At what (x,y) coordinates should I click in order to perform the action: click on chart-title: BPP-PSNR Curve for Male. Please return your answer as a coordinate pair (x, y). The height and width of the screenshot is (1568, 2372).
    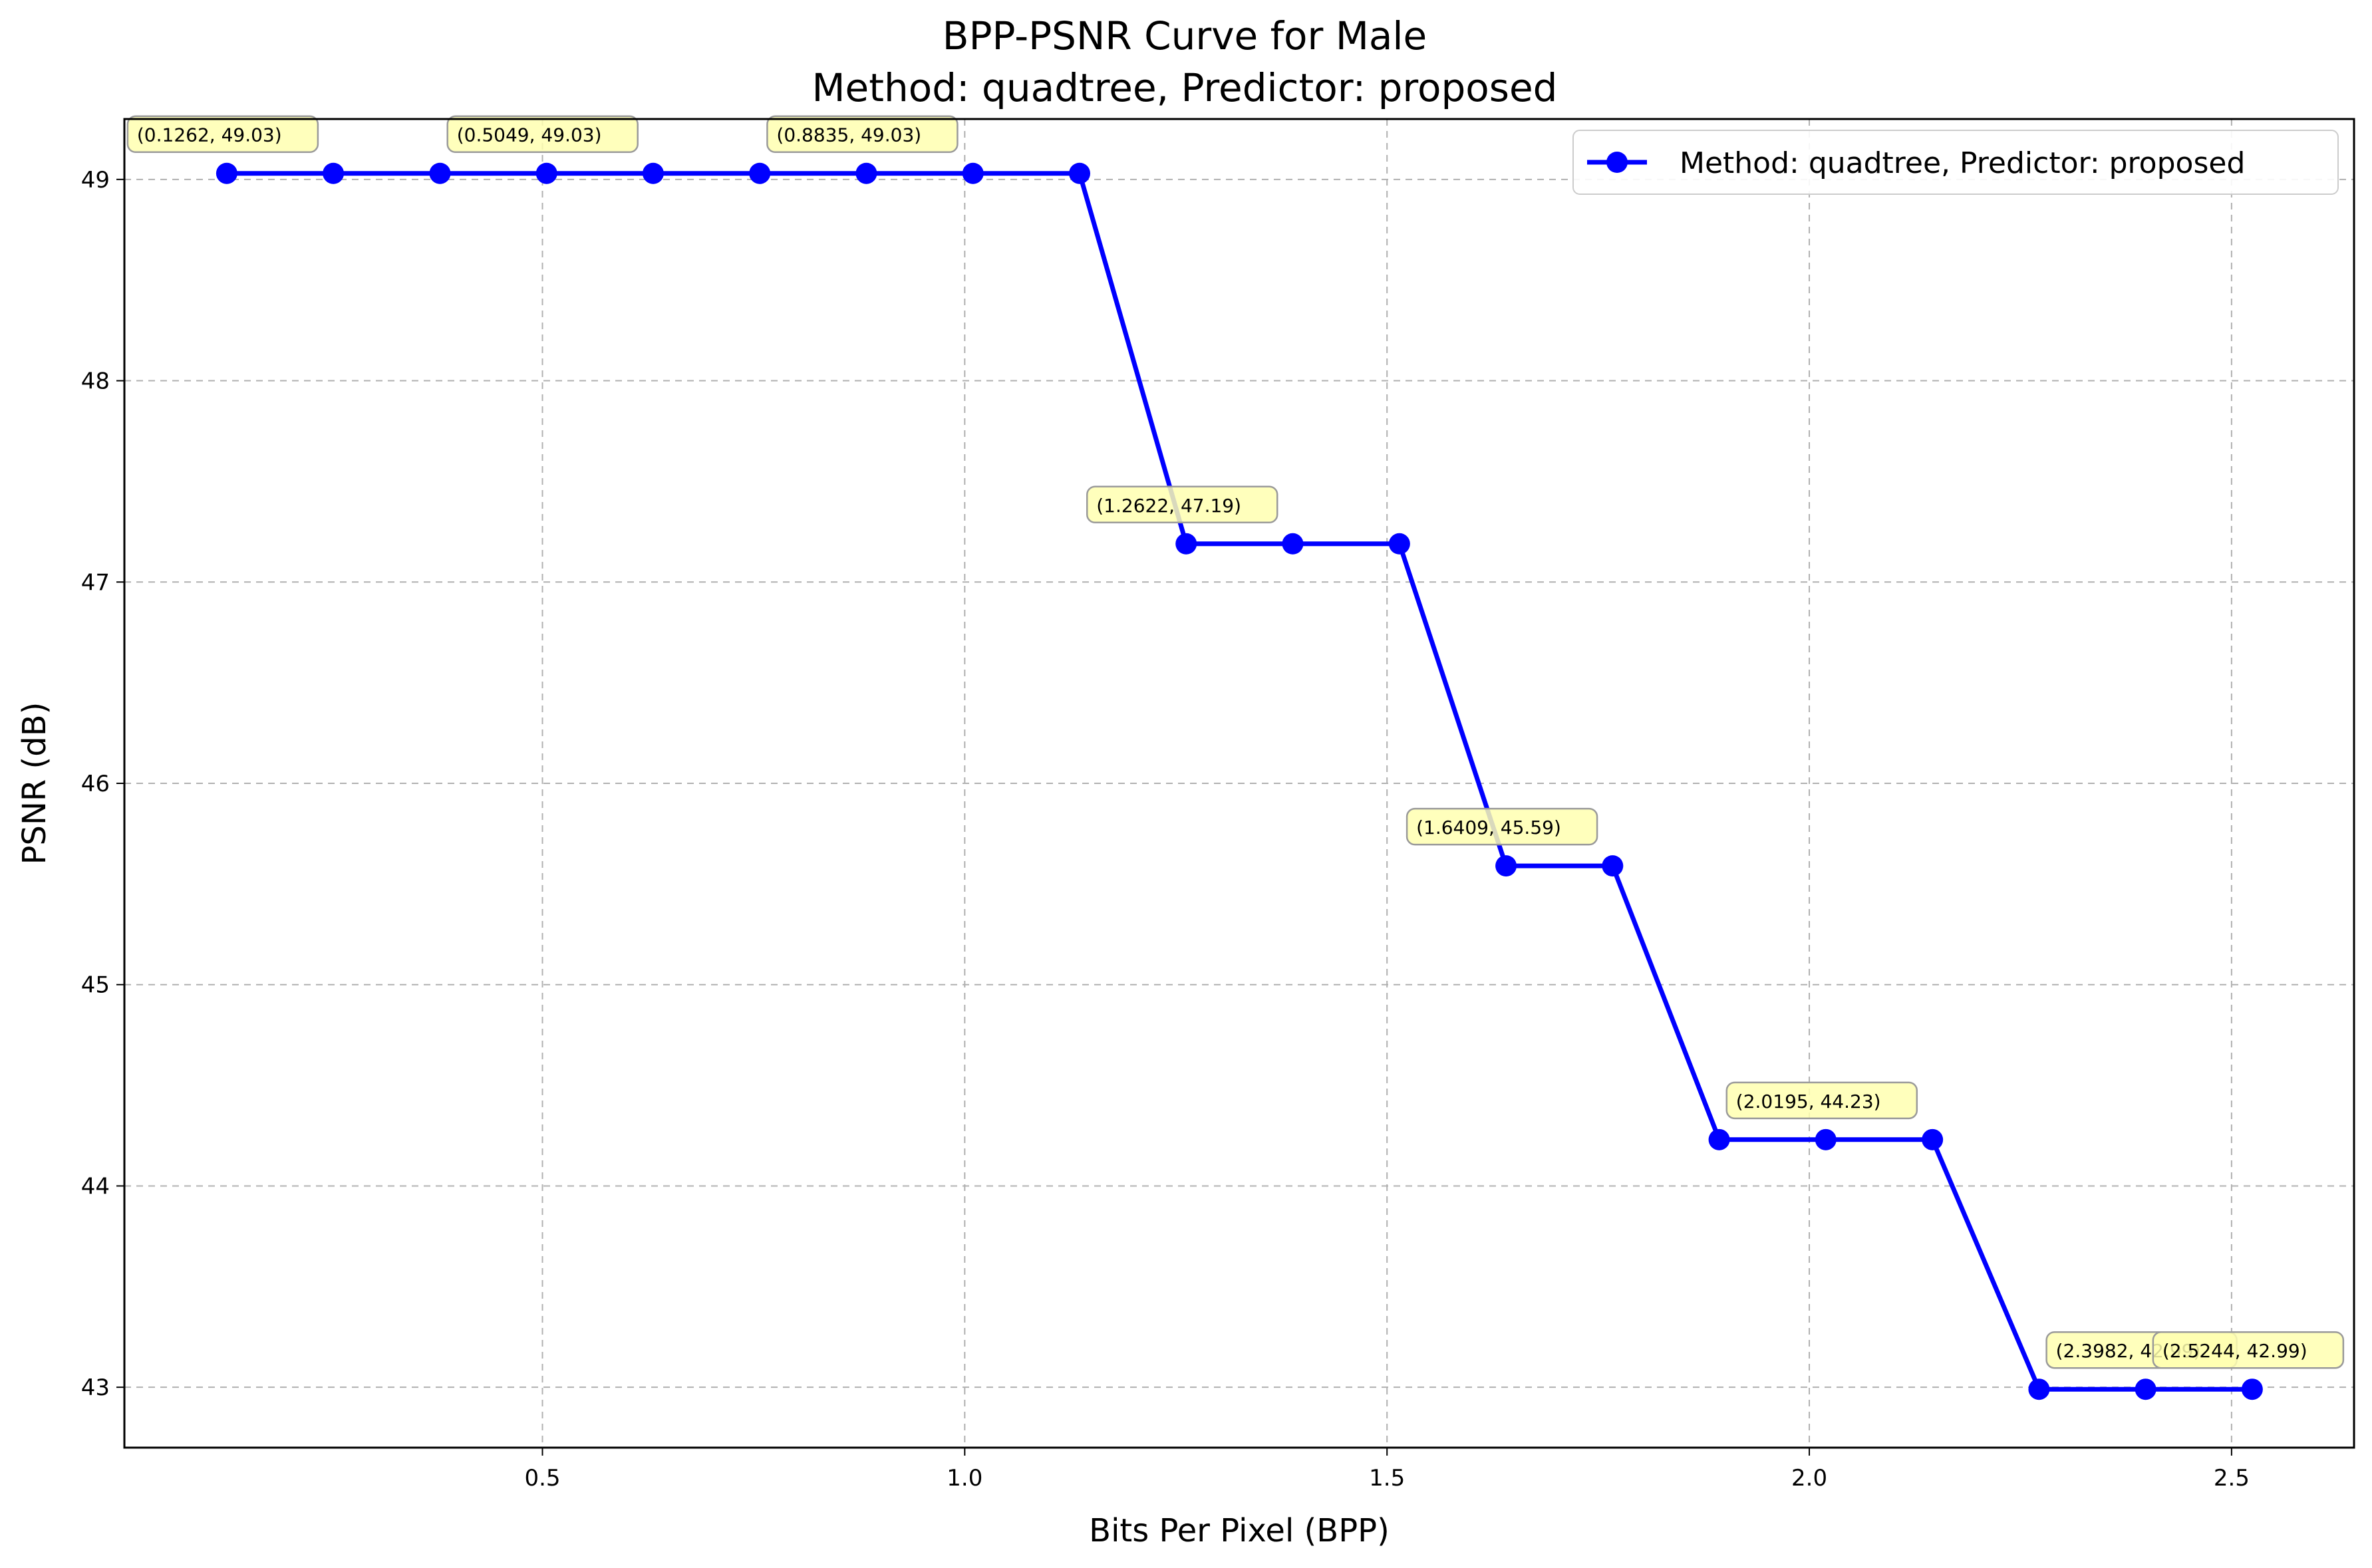
    Looking at the image, I should click on (1185, 36).